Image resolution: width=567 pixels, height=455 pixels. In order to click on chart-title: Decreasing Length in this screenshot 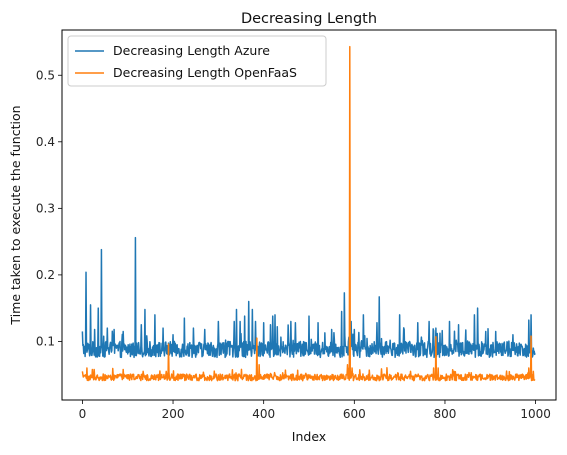, I will do `click(309, 19)`.